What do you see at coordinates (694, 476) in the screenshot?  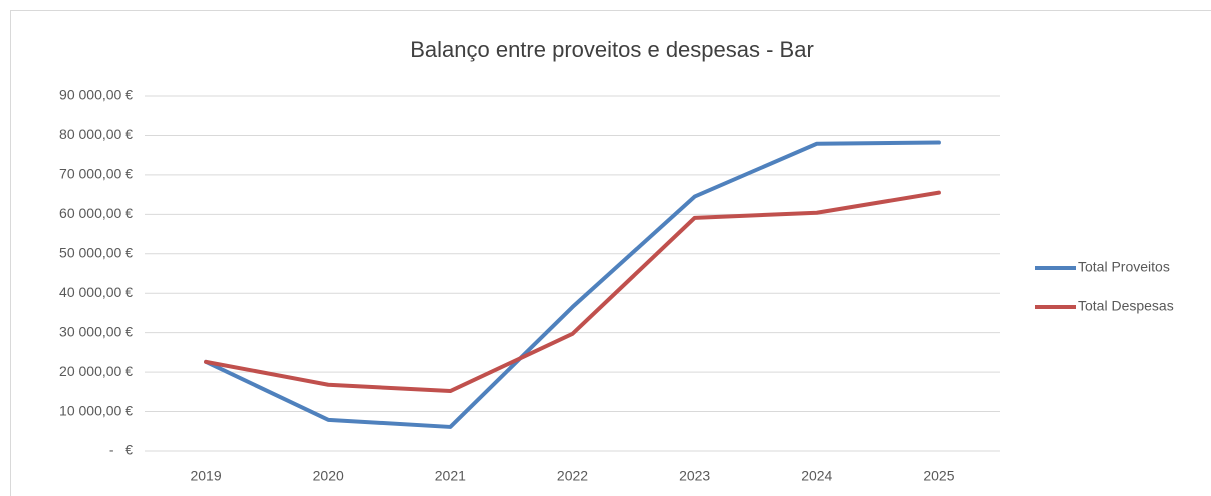 I see `x-tick-label: 2023` at bounding box center [694, 476].